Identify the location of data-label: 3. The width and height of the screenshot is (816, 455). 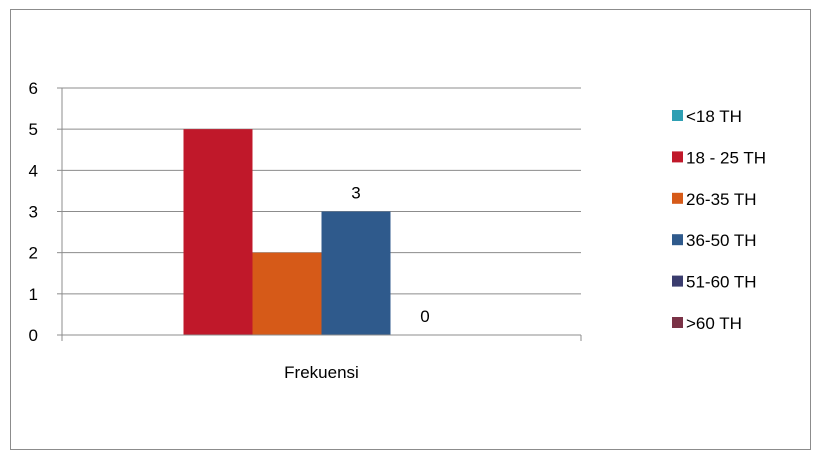
(355, 193).